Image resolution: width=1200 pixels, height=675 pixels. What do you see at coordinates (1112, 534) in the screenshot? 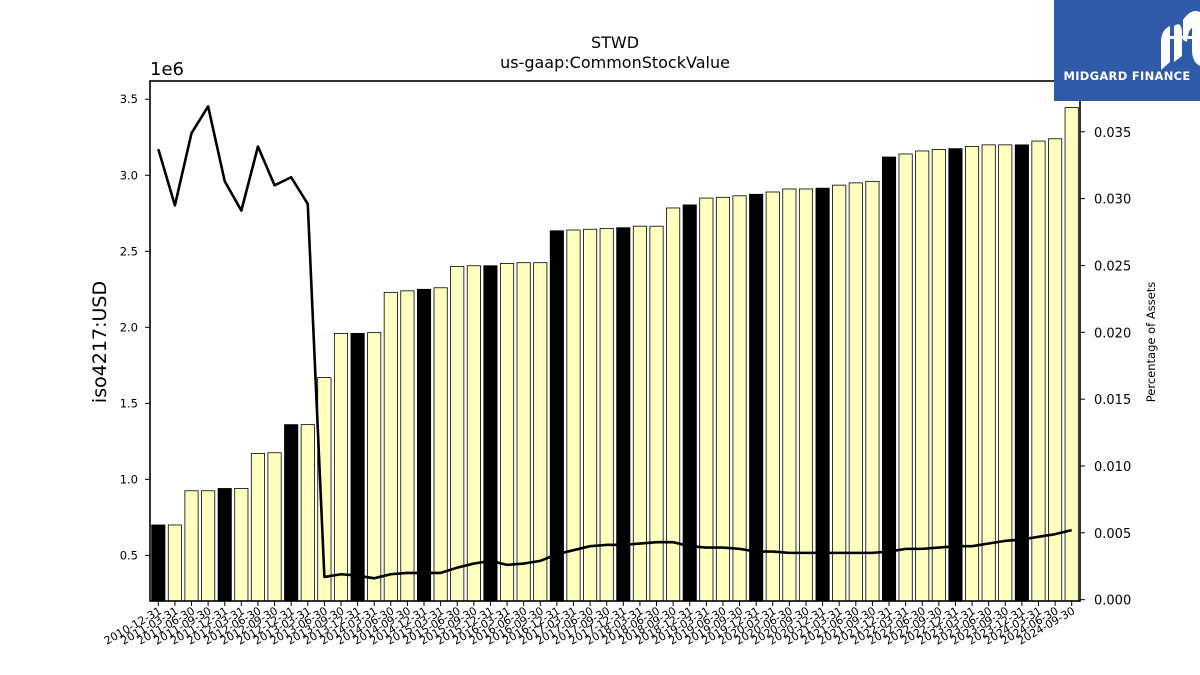
I see `y2-tick-label: 0.005` at bounding box center [1112, 534].